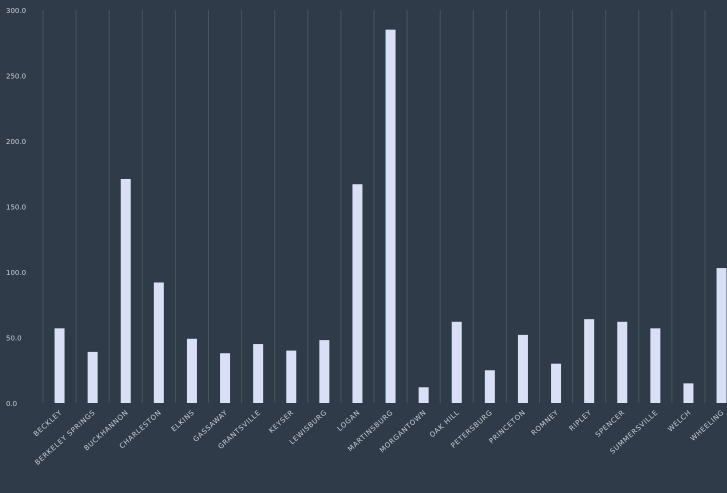 The image size is (727, 493). Describe the element at coordinates (444, 424) in the screenshot. I see `x-tick-label: OAK HILL` at that location.